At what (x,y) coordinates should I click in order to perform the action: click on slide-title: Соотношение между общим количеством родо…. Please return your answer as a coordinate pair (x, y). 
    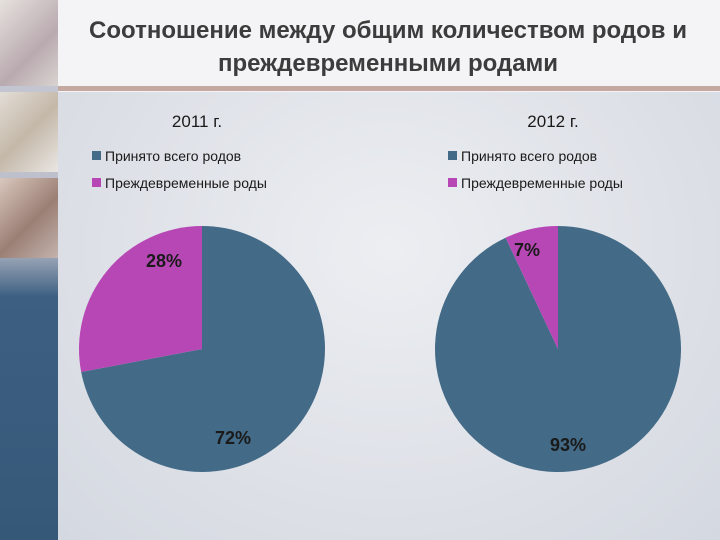
    Looking at the image, I should click on (388, 47).